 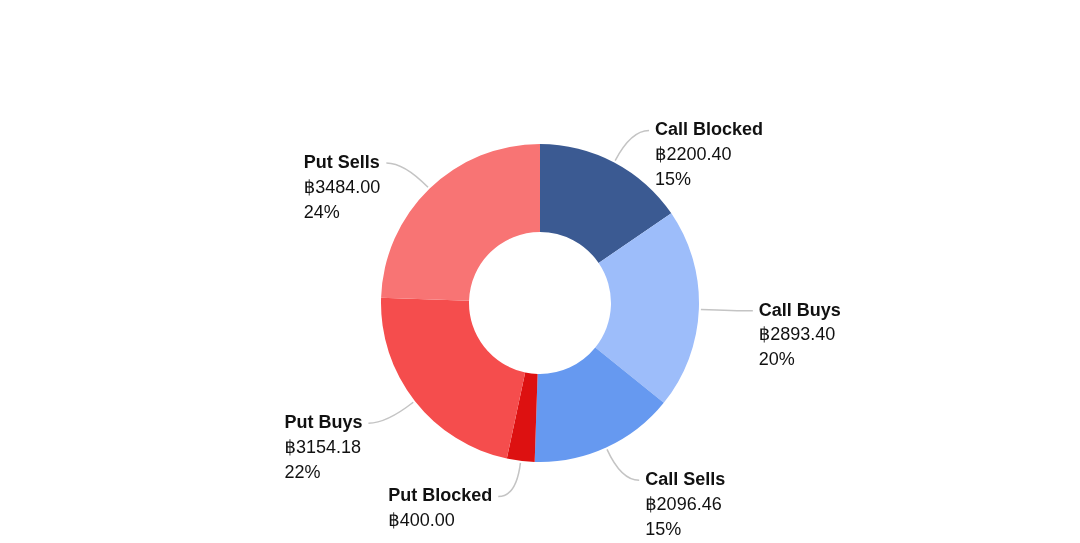 I want to click on data-label: ฿2096.46 15%, so click(x=683, y=517).